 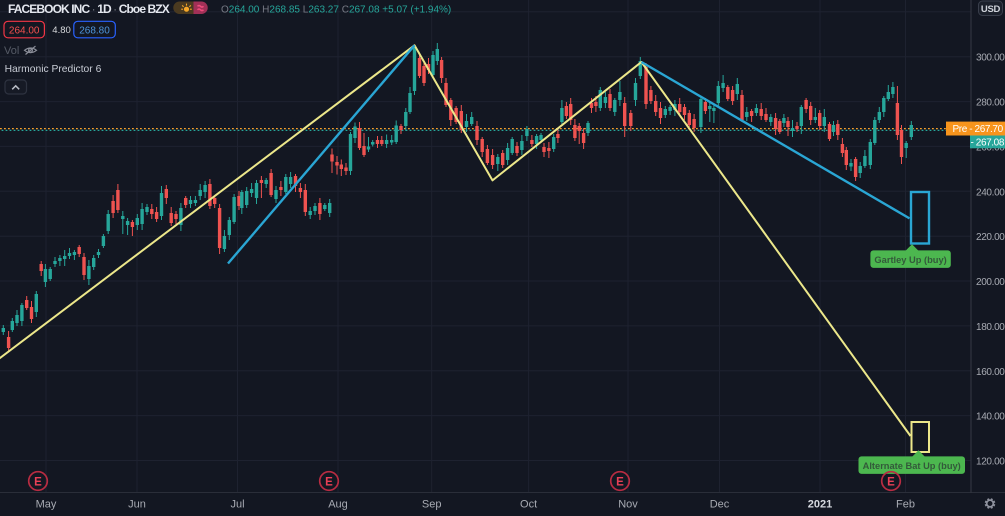 What do you see at coordinates (990, 58) in the screenshot?
I see `svg-text: 300.00` at bounding box center [990, 58].